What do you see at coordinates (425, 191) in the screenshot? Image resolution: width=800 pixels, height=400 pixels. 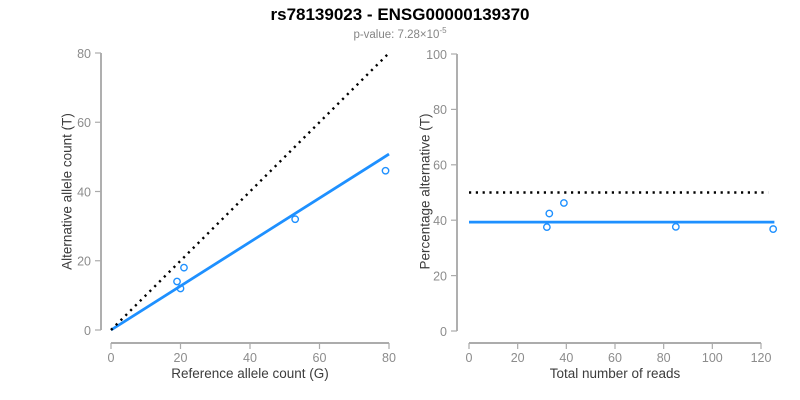 I see `right-y-axis-label: Percentage alternative (T)` at bounding box center [425, 191].